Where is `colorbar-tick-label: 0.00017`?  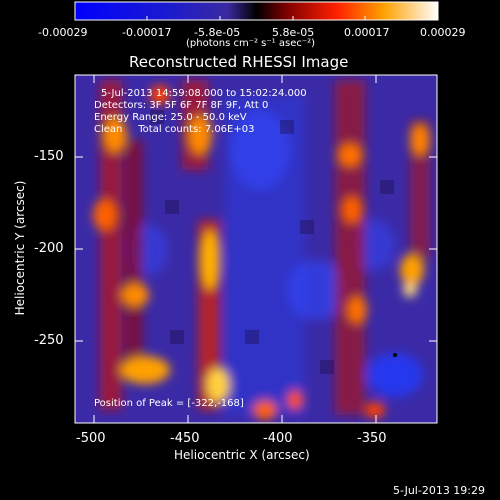
colorbar-tick-label: 0.00017 is located at coordinates (367, 32).